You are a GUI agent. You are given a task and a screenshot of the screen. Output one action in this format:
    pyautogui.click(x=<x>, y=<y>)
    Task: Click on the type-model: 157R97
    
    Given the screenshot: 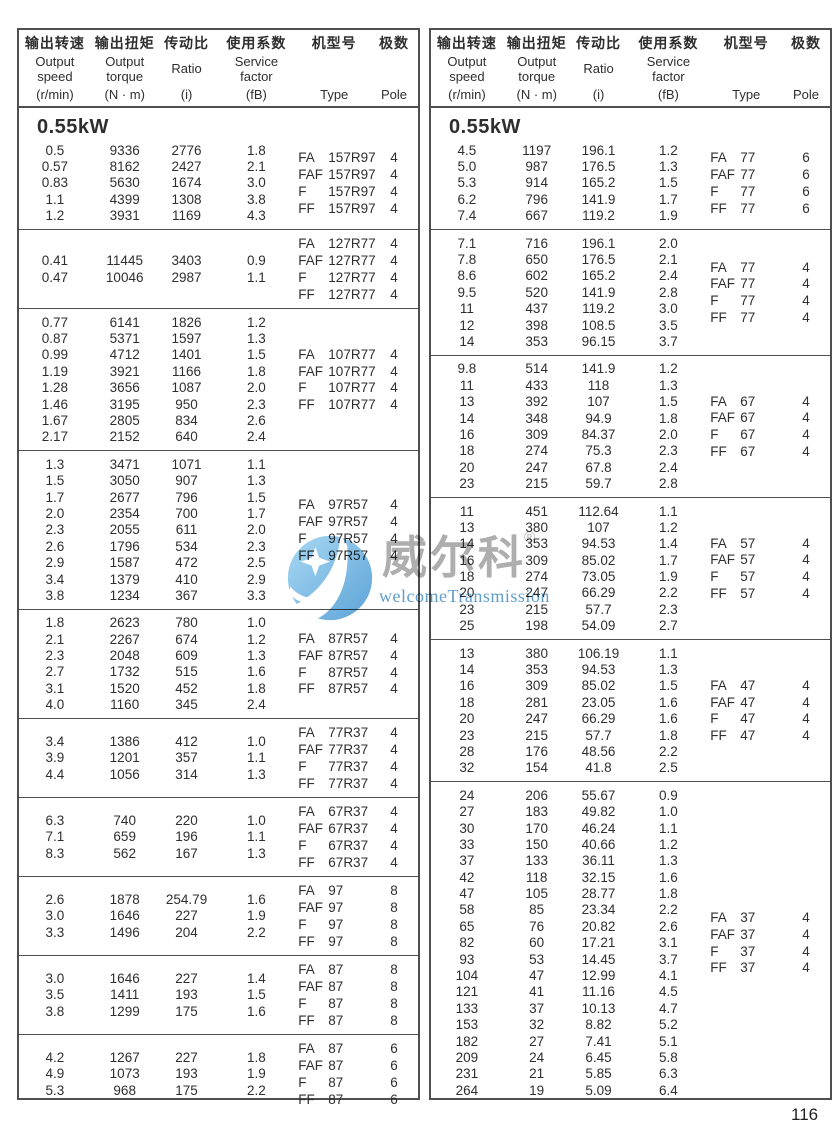 What is the action you would take?
    pyautogui.click(x=352, y=191)
    